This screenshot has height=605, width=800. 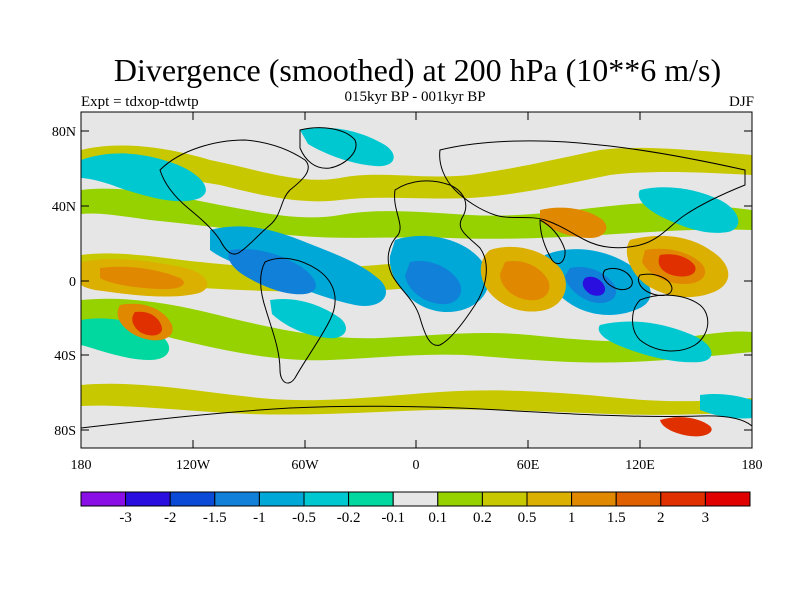 I want to click on colorbar-label: 3, so click(x=706, y=518).